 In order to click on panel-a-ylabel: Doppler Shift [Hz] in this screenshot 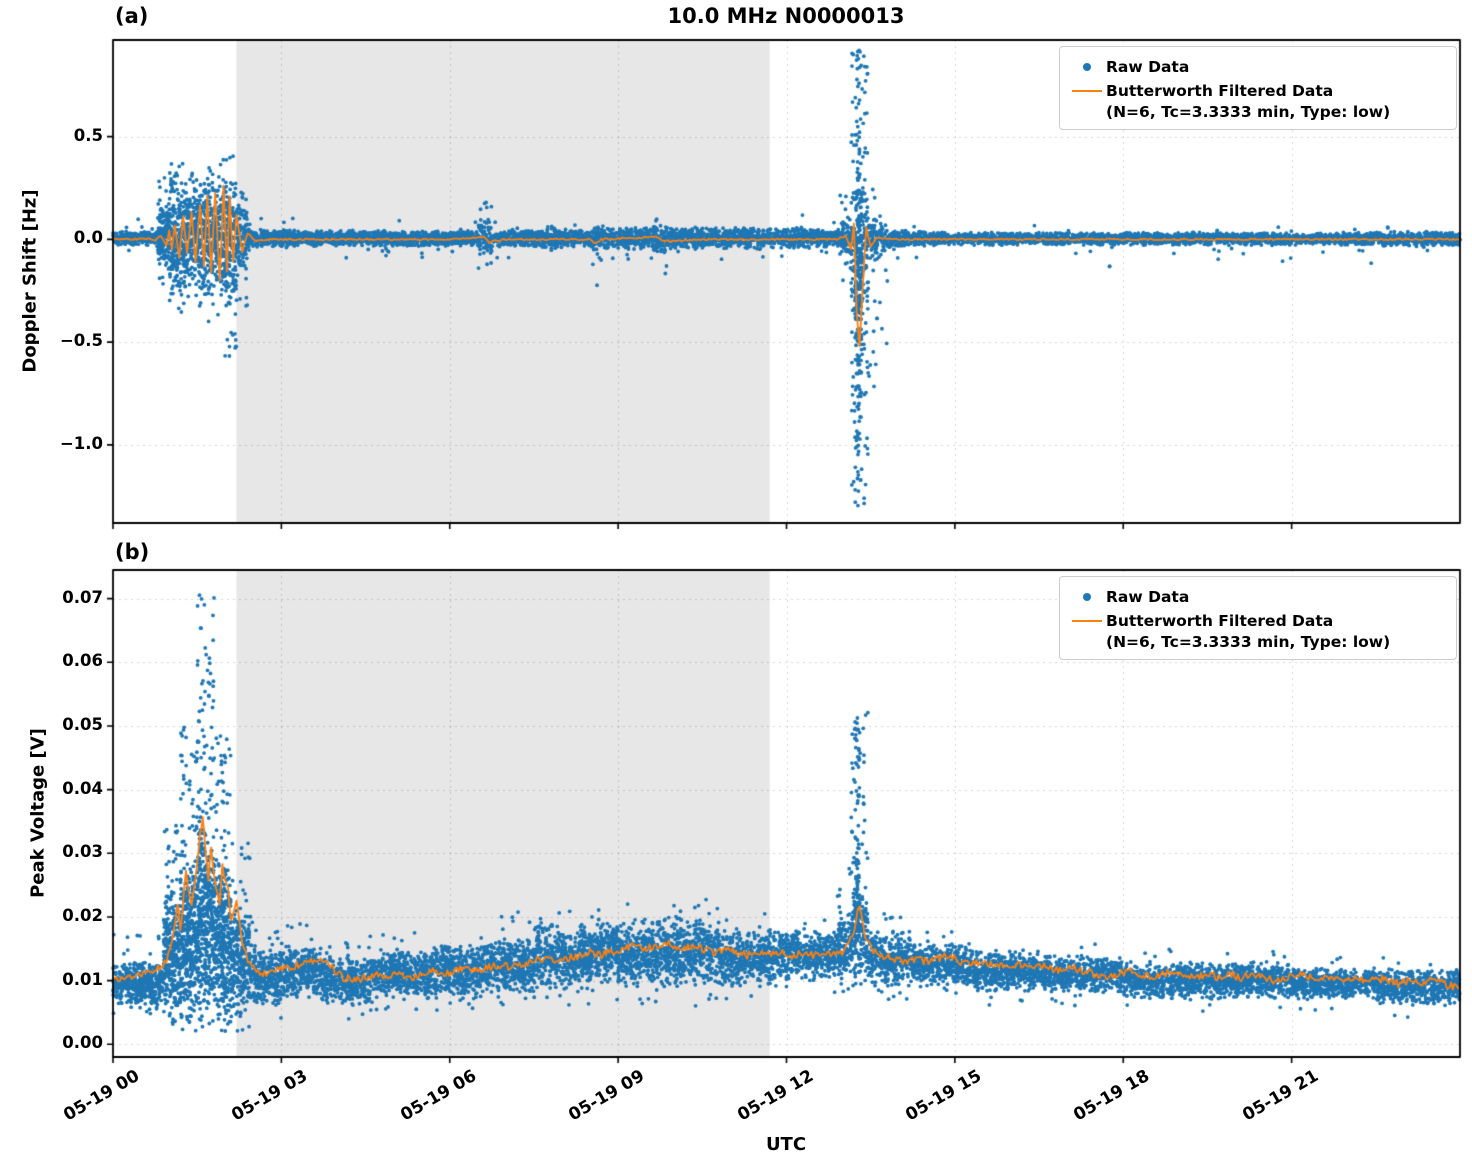, I will do `click(30, 281)`.